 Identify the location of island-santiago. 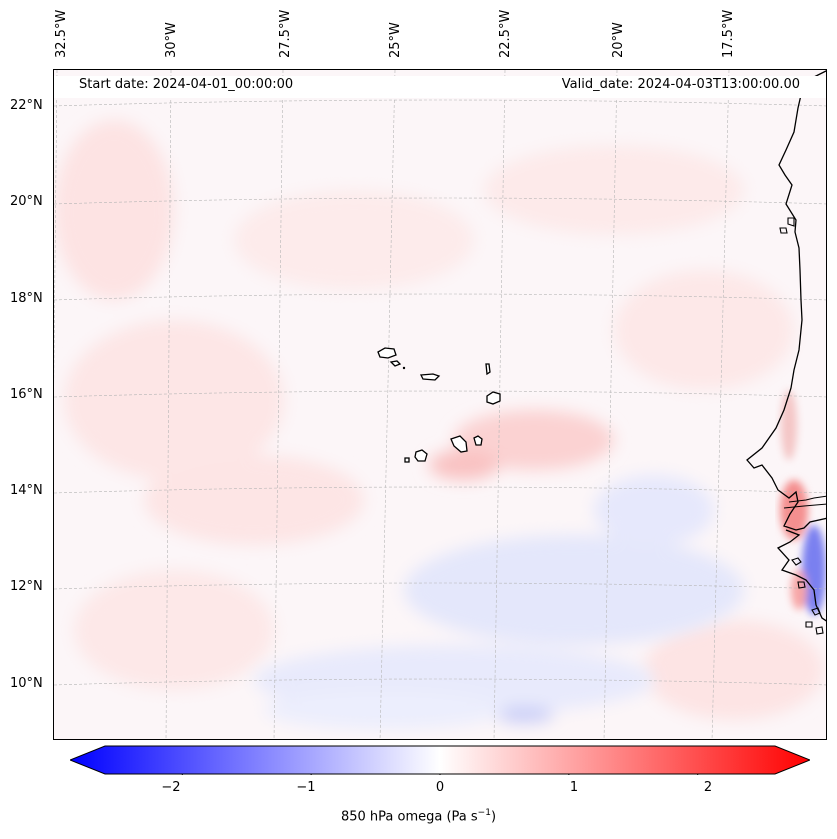
(459, 444).